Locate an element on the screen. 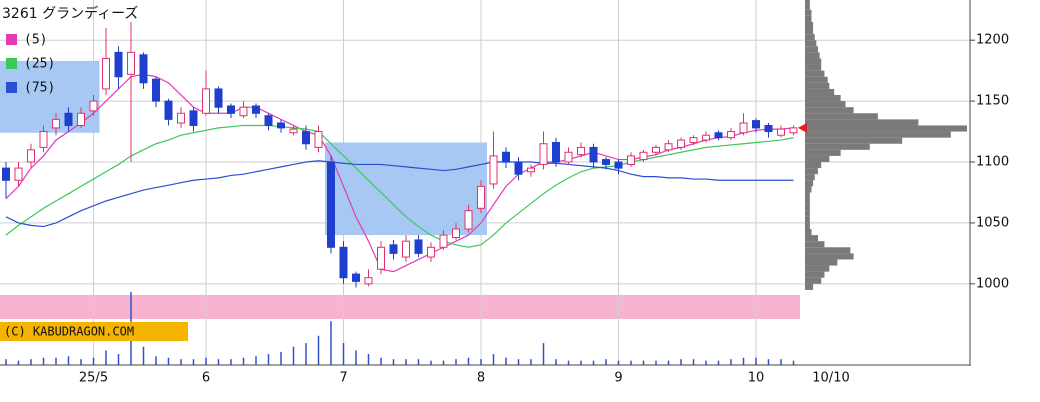 The width and height of the screenshot is (1040, 402). y-tick-label: 1150 is located at coordinates (992, 101).